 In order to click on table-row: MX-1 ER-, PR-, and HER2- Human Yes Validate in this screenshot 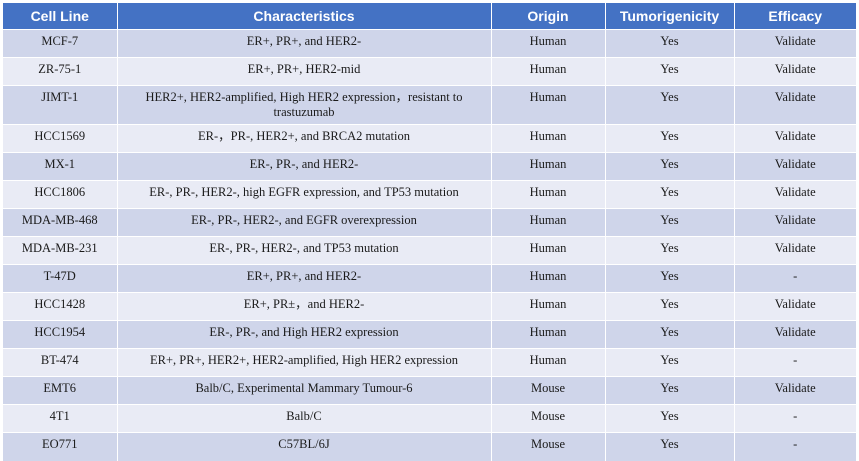, I will do `click(429, 166)`.